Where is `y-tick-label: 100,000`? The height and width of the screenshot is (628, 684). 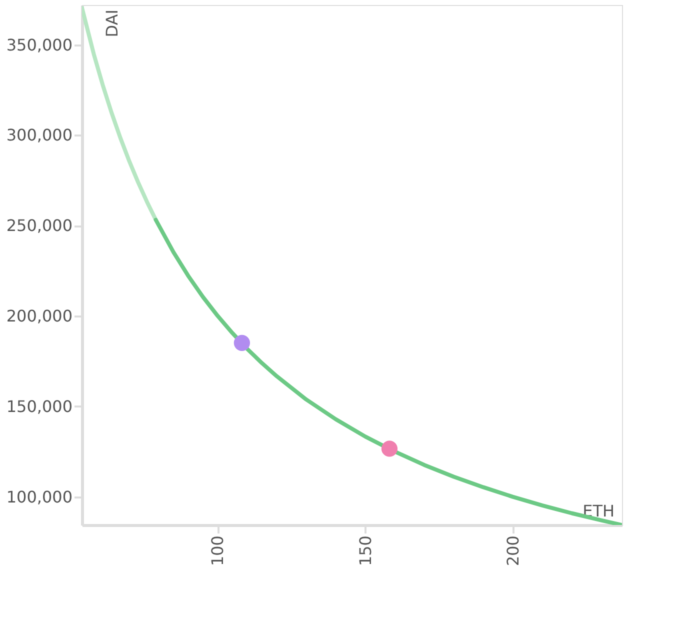
y-tick-label: 100,000 is located at coordinates (39, 496).